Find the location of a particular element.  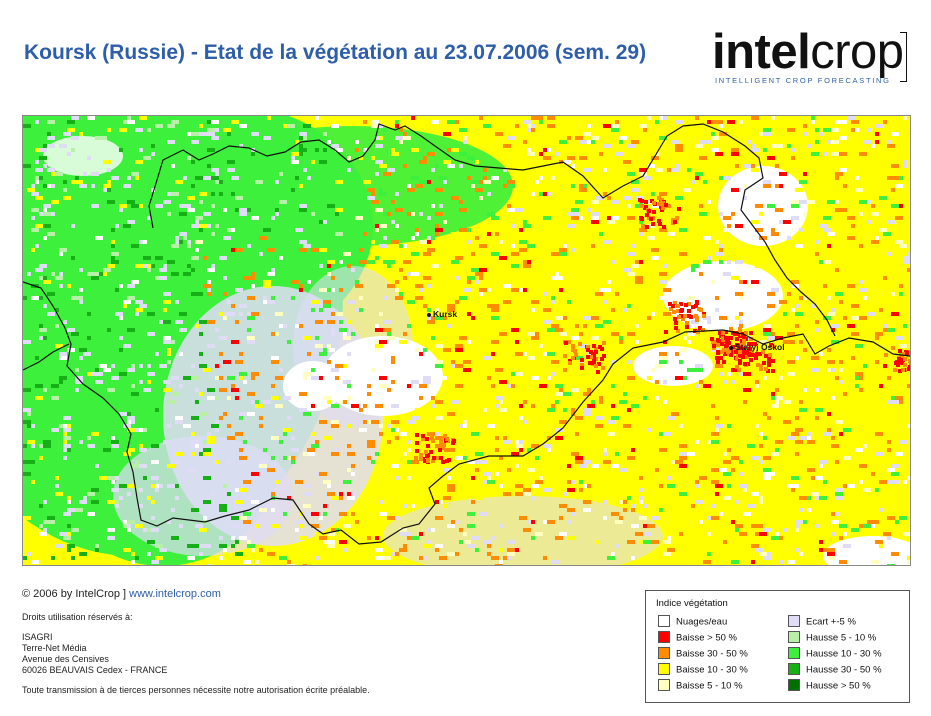

city-kursk: Kursk is located at coordinates (442, 314).